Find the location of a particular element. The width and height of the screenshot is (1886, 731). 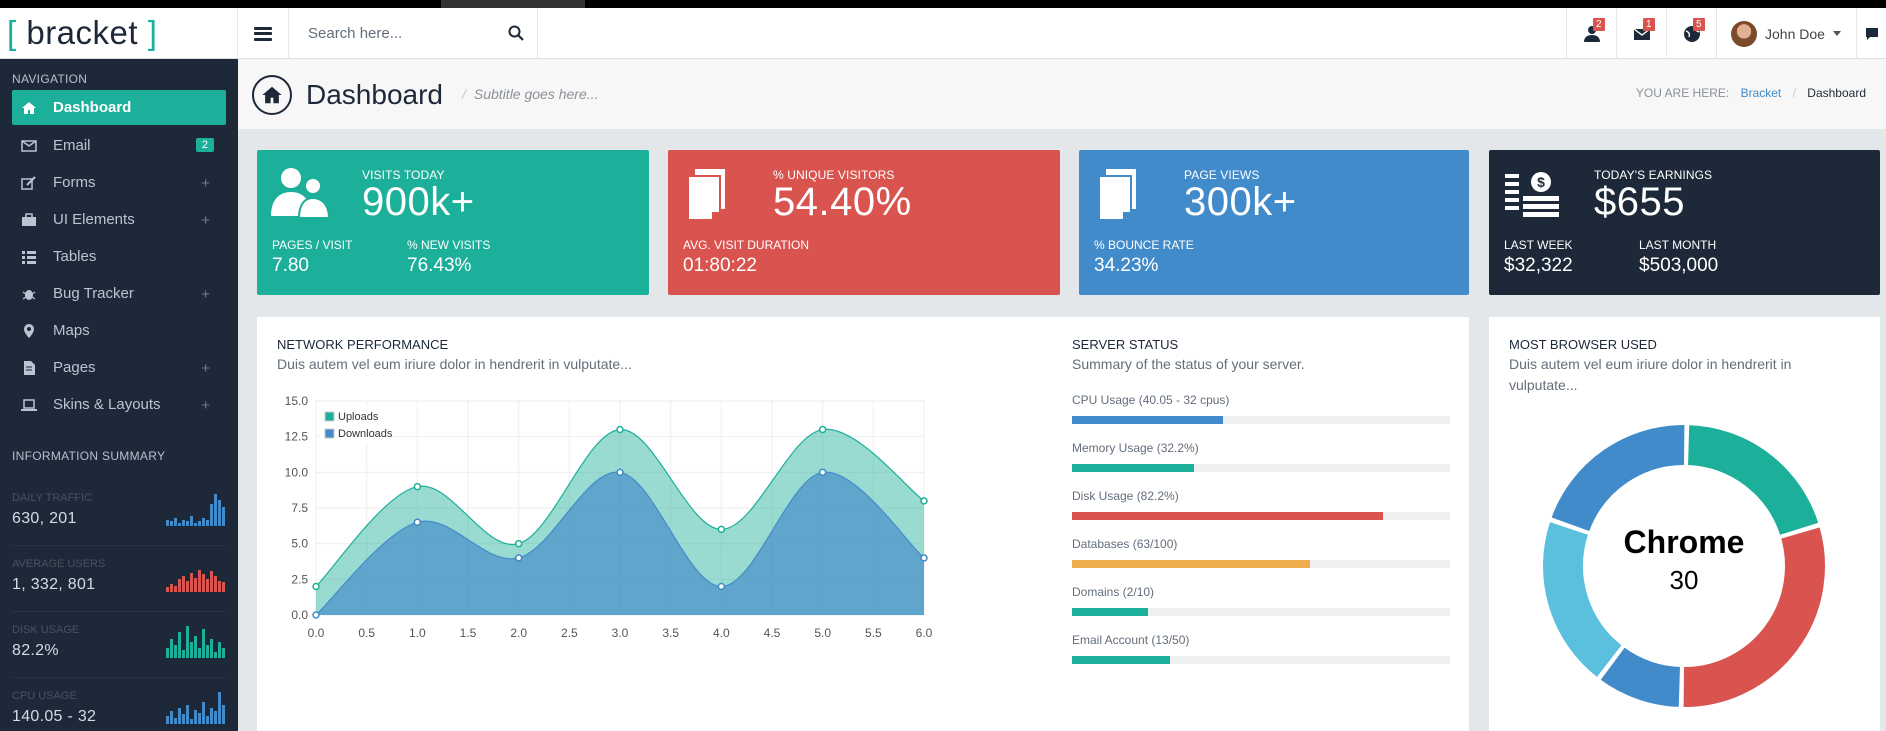

info-summary-heading: INFORMATION SUMMARY is located at coordinates (89, 456).